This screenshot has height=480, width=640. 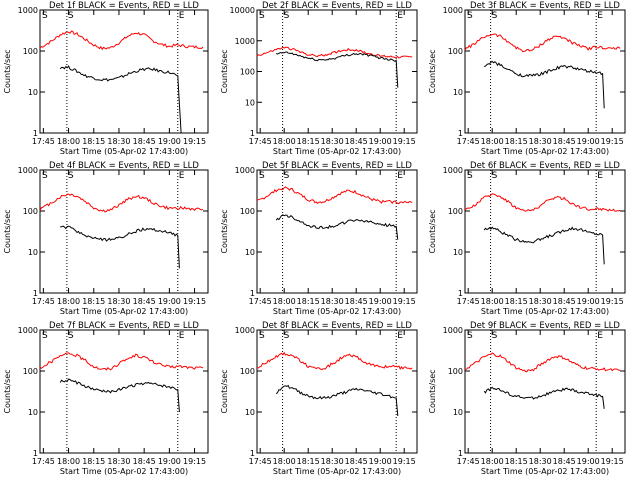 I want to click on subplot-title: Det 4f BLACK = Events, RED = LLD, so click(x=124, y=166).